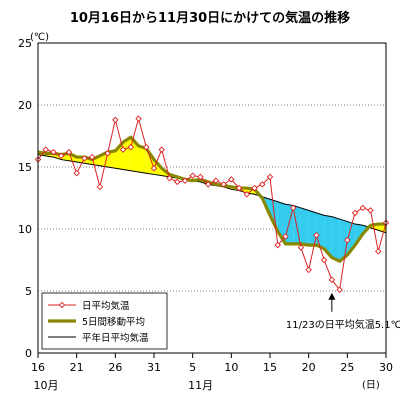 The height and width of the screenshot is (400, 400). I want to click on x-tick-label: 30, so click(386, 367).